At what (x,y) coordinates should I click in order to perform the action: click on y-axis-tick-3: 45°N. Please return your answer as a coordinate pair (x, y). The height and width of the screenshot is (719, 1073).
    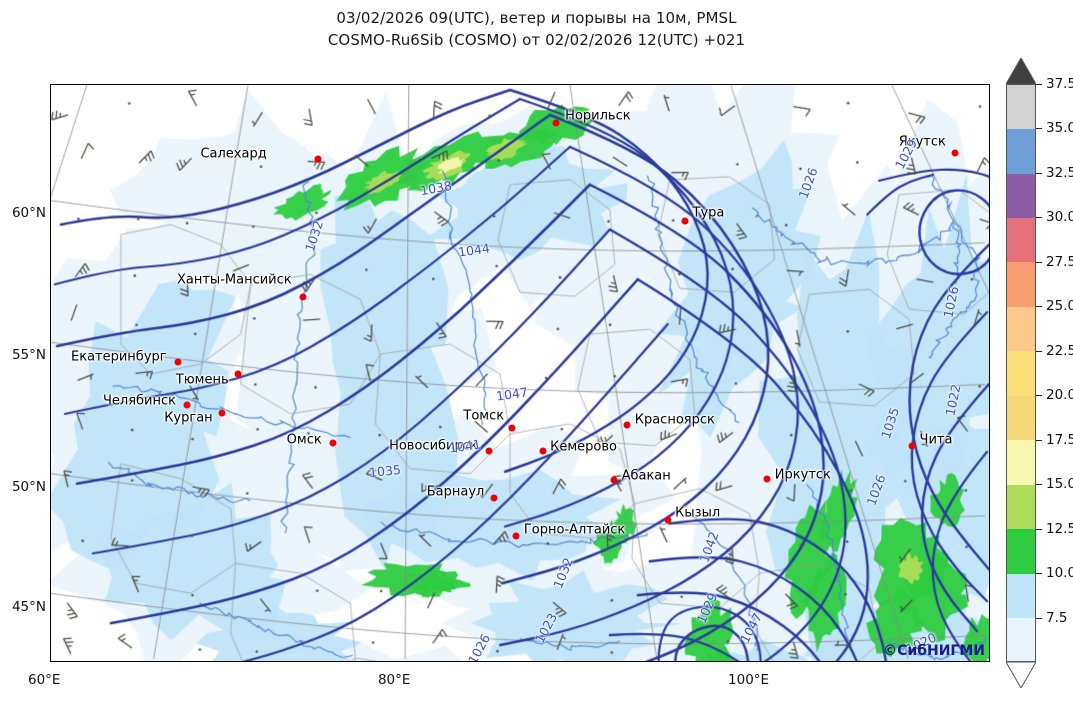
    Looking at the image, I should click on (28, 607).